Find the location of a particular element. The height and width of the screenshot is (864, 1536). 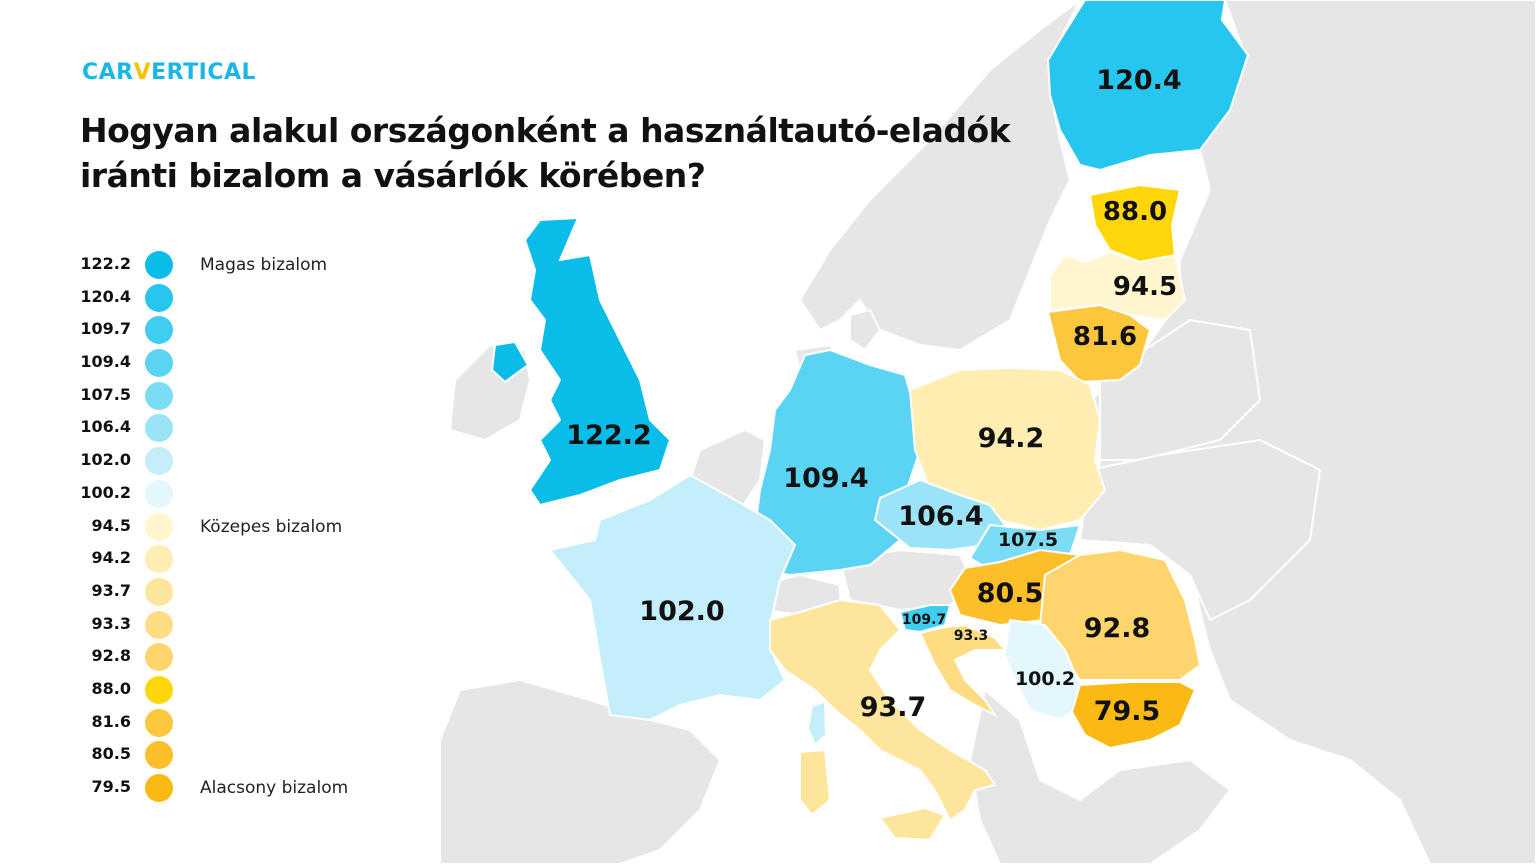

country-finland is located at coordinates (1148, 86).